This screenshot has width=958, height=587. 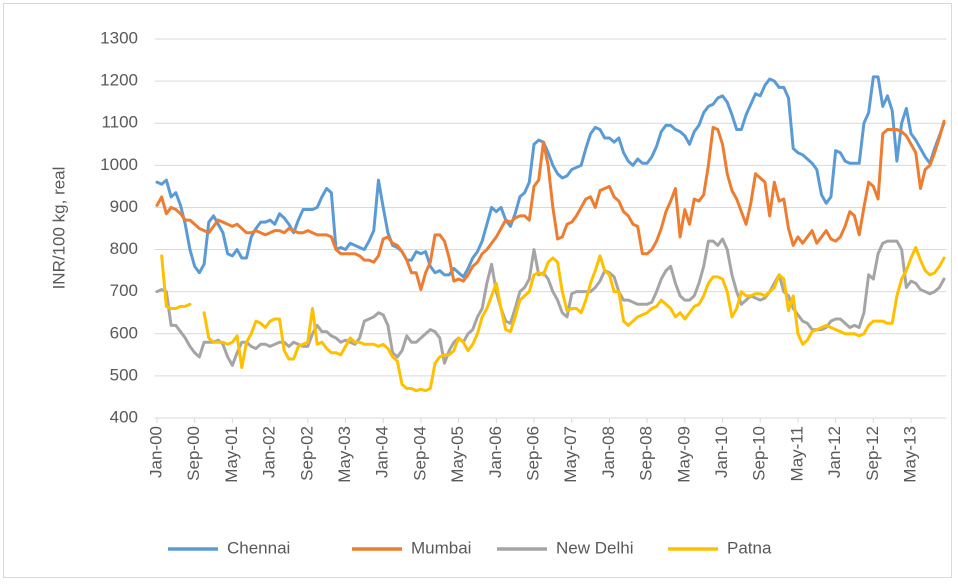 What do you see at coordinates (594, 547) in the screenshot?
I see `legend-label: New Delhi` at bounding box center [594, 547].